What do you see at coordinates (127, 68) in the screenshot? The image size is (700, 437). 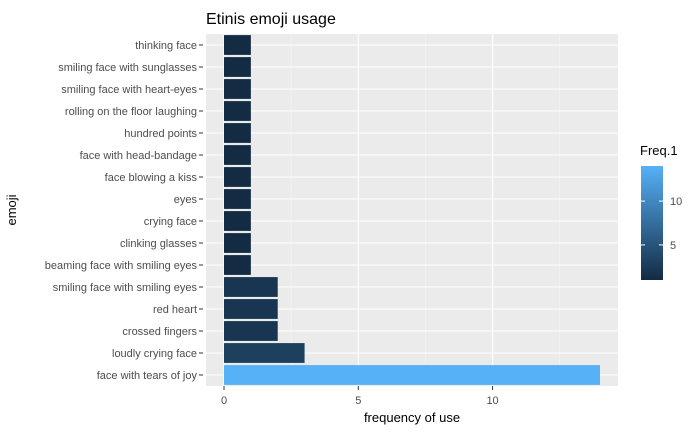 I see `y-tick-label: smiling face with sunglasses` at bounding box center [127, 68].